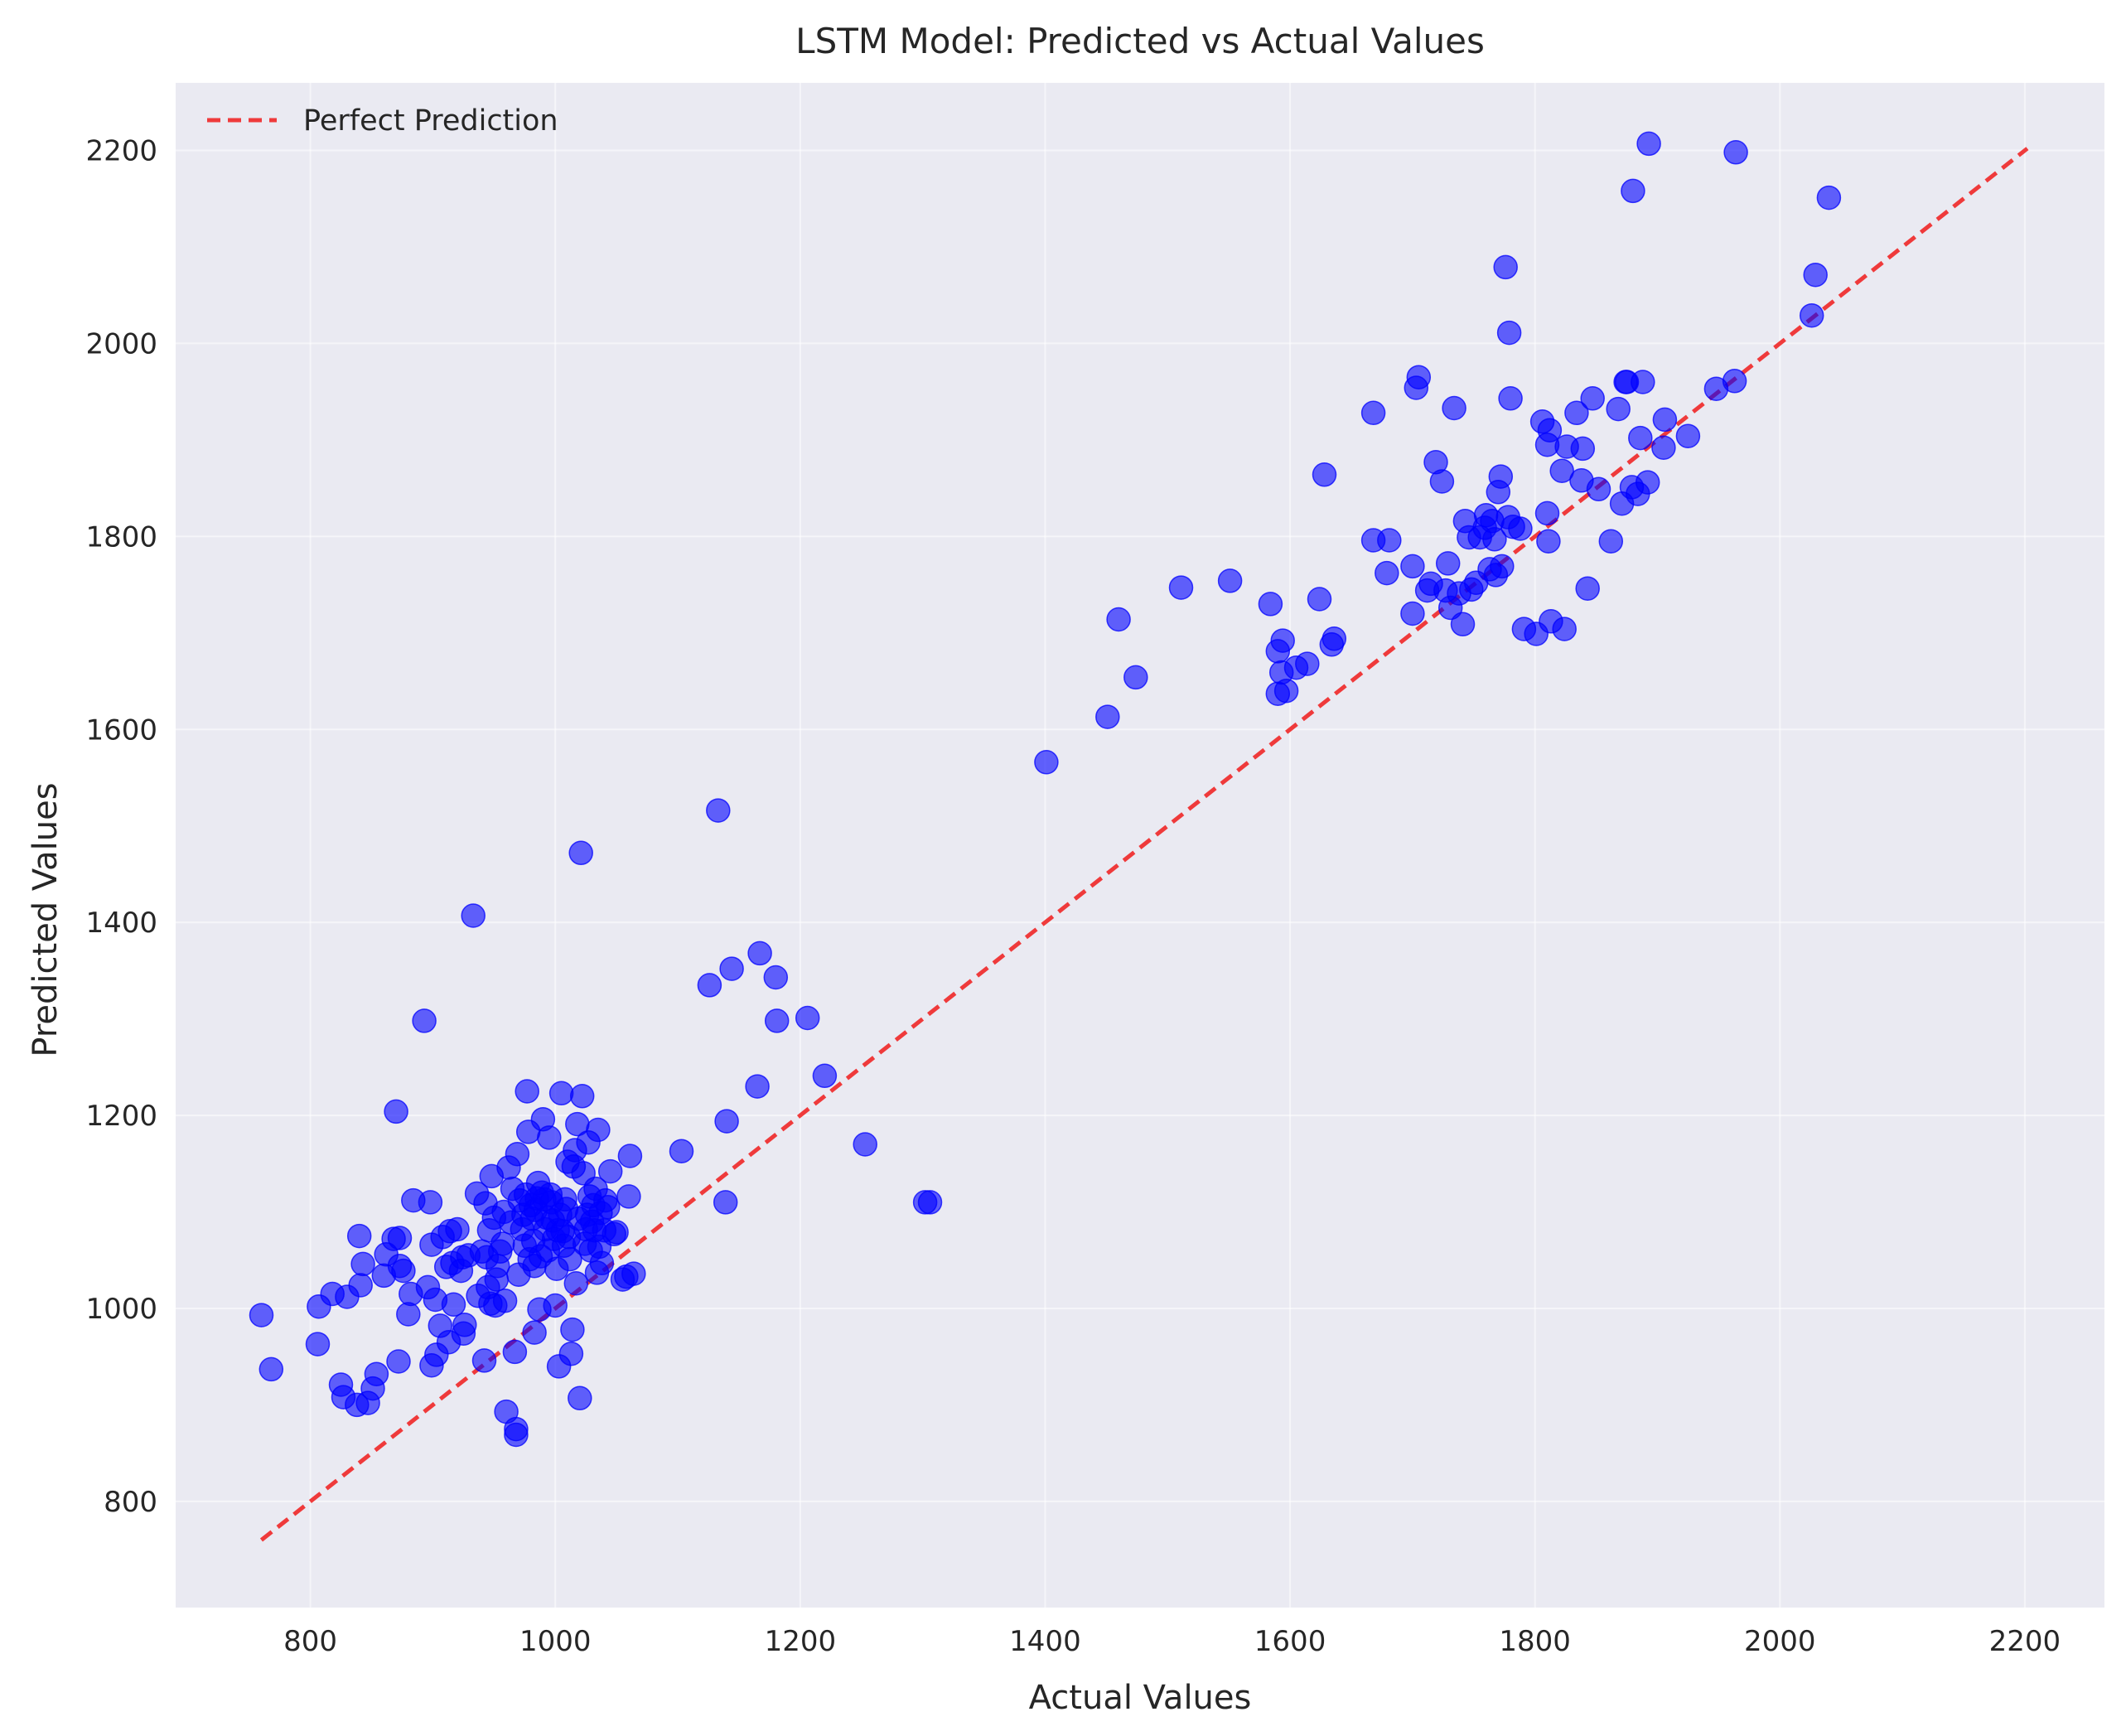  What do you see at coordinates (310, 1641) in the screenshot?
I see `x-tick-label: 800` at bounding box center [310, 1641].